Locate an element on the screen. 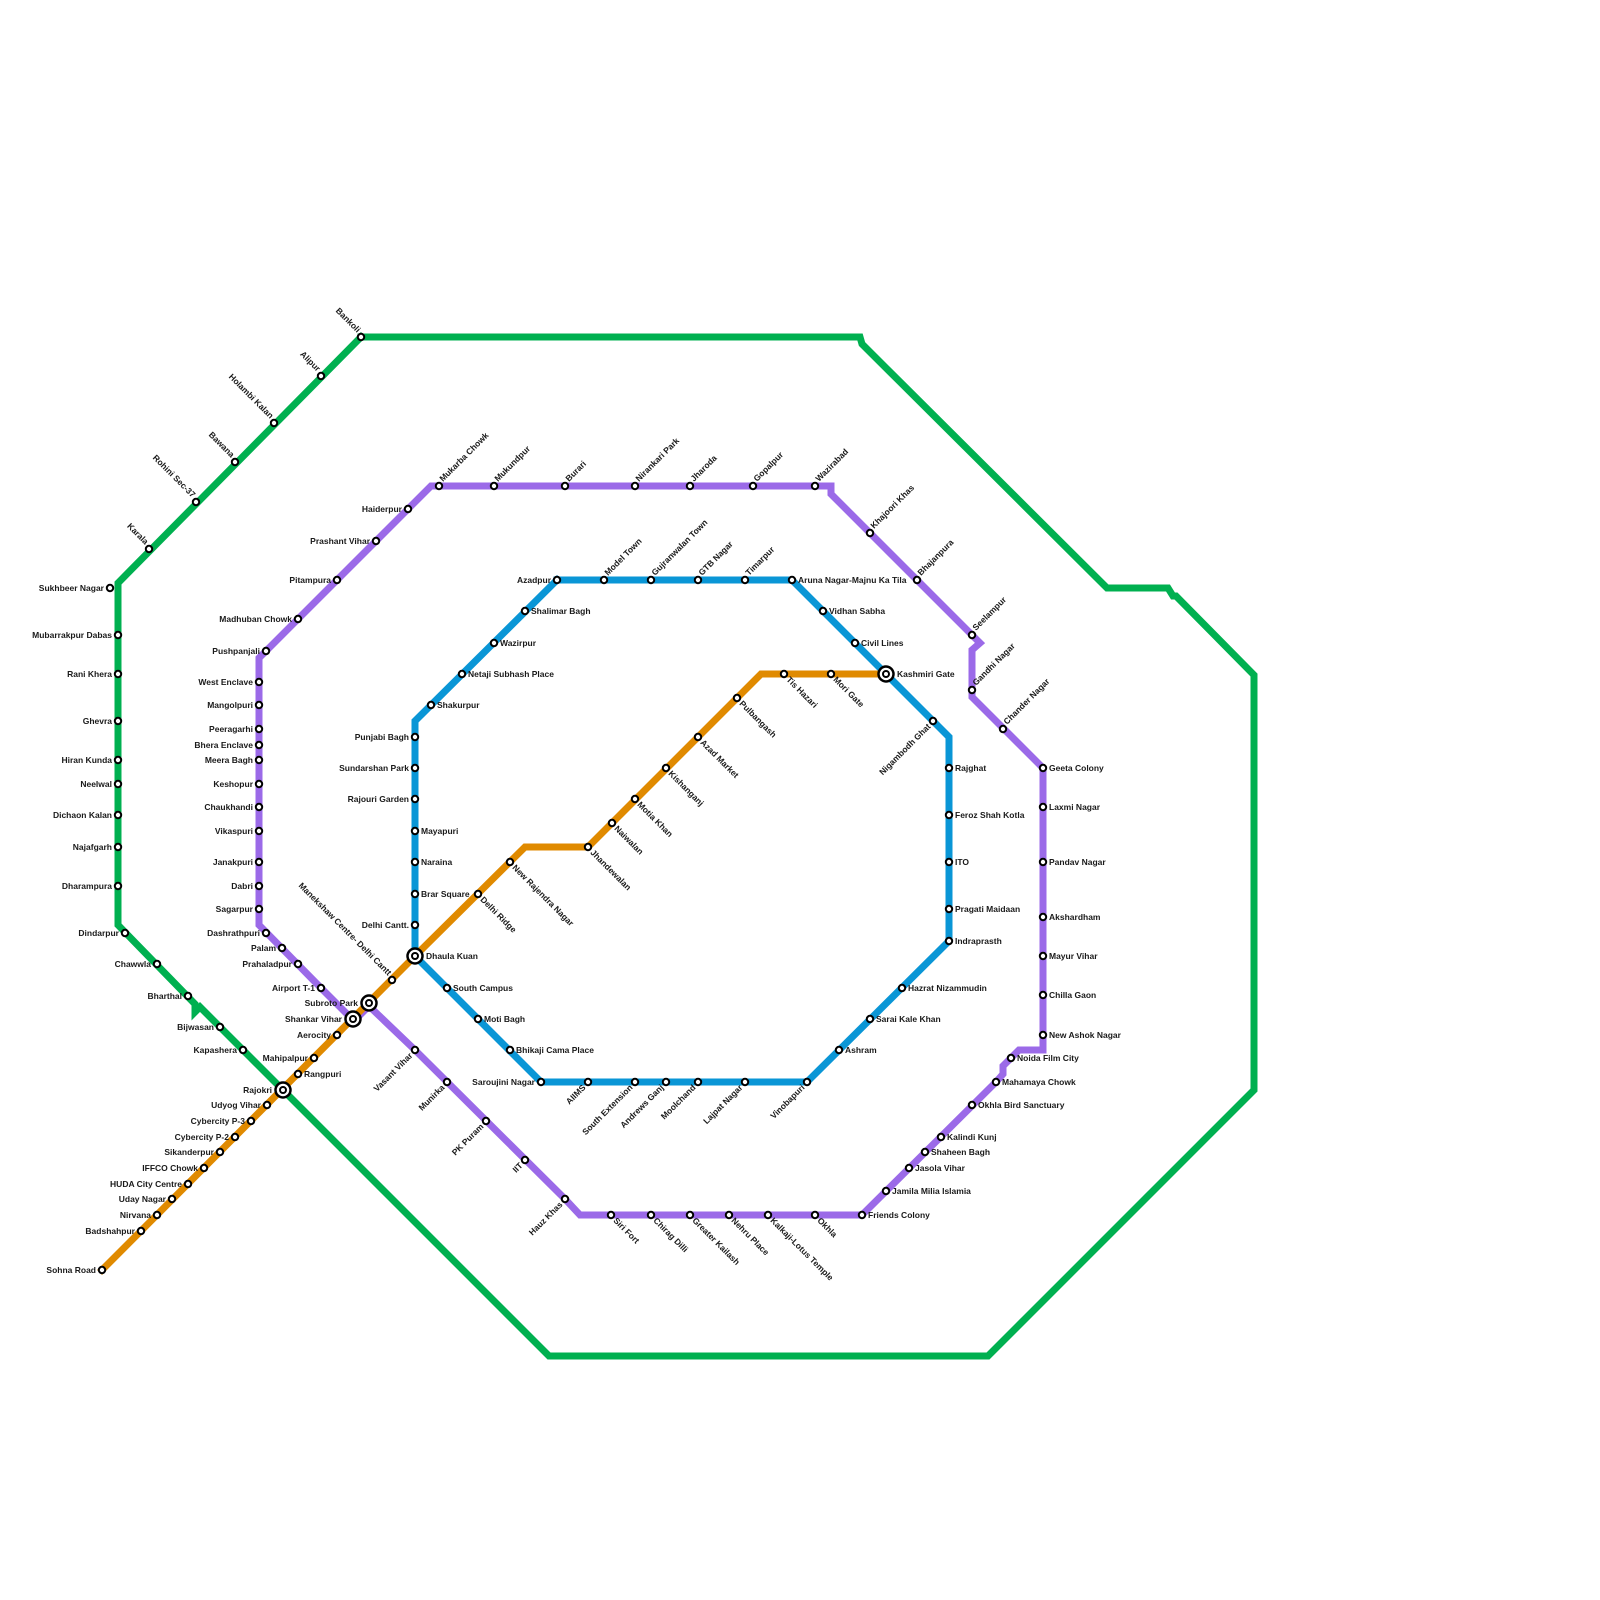  station-manekshaw-centre-delhi-cantt is located at coordinates (392, 980).